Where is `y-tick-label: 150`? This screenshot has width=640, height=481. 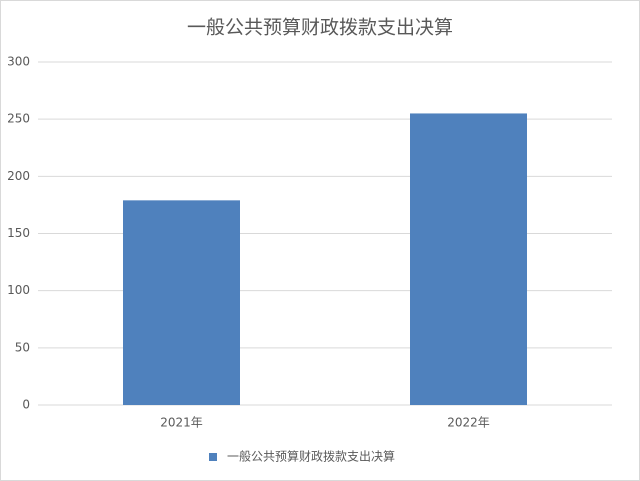 y-tick-label: 150 is located at coordinates (18, 233).